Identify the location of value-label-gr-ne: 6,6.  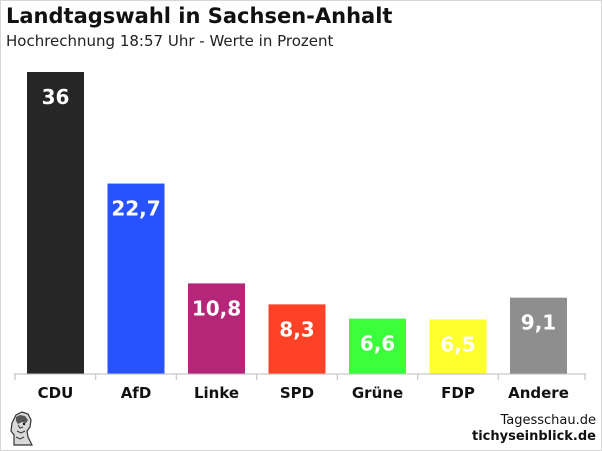
(377, 344).